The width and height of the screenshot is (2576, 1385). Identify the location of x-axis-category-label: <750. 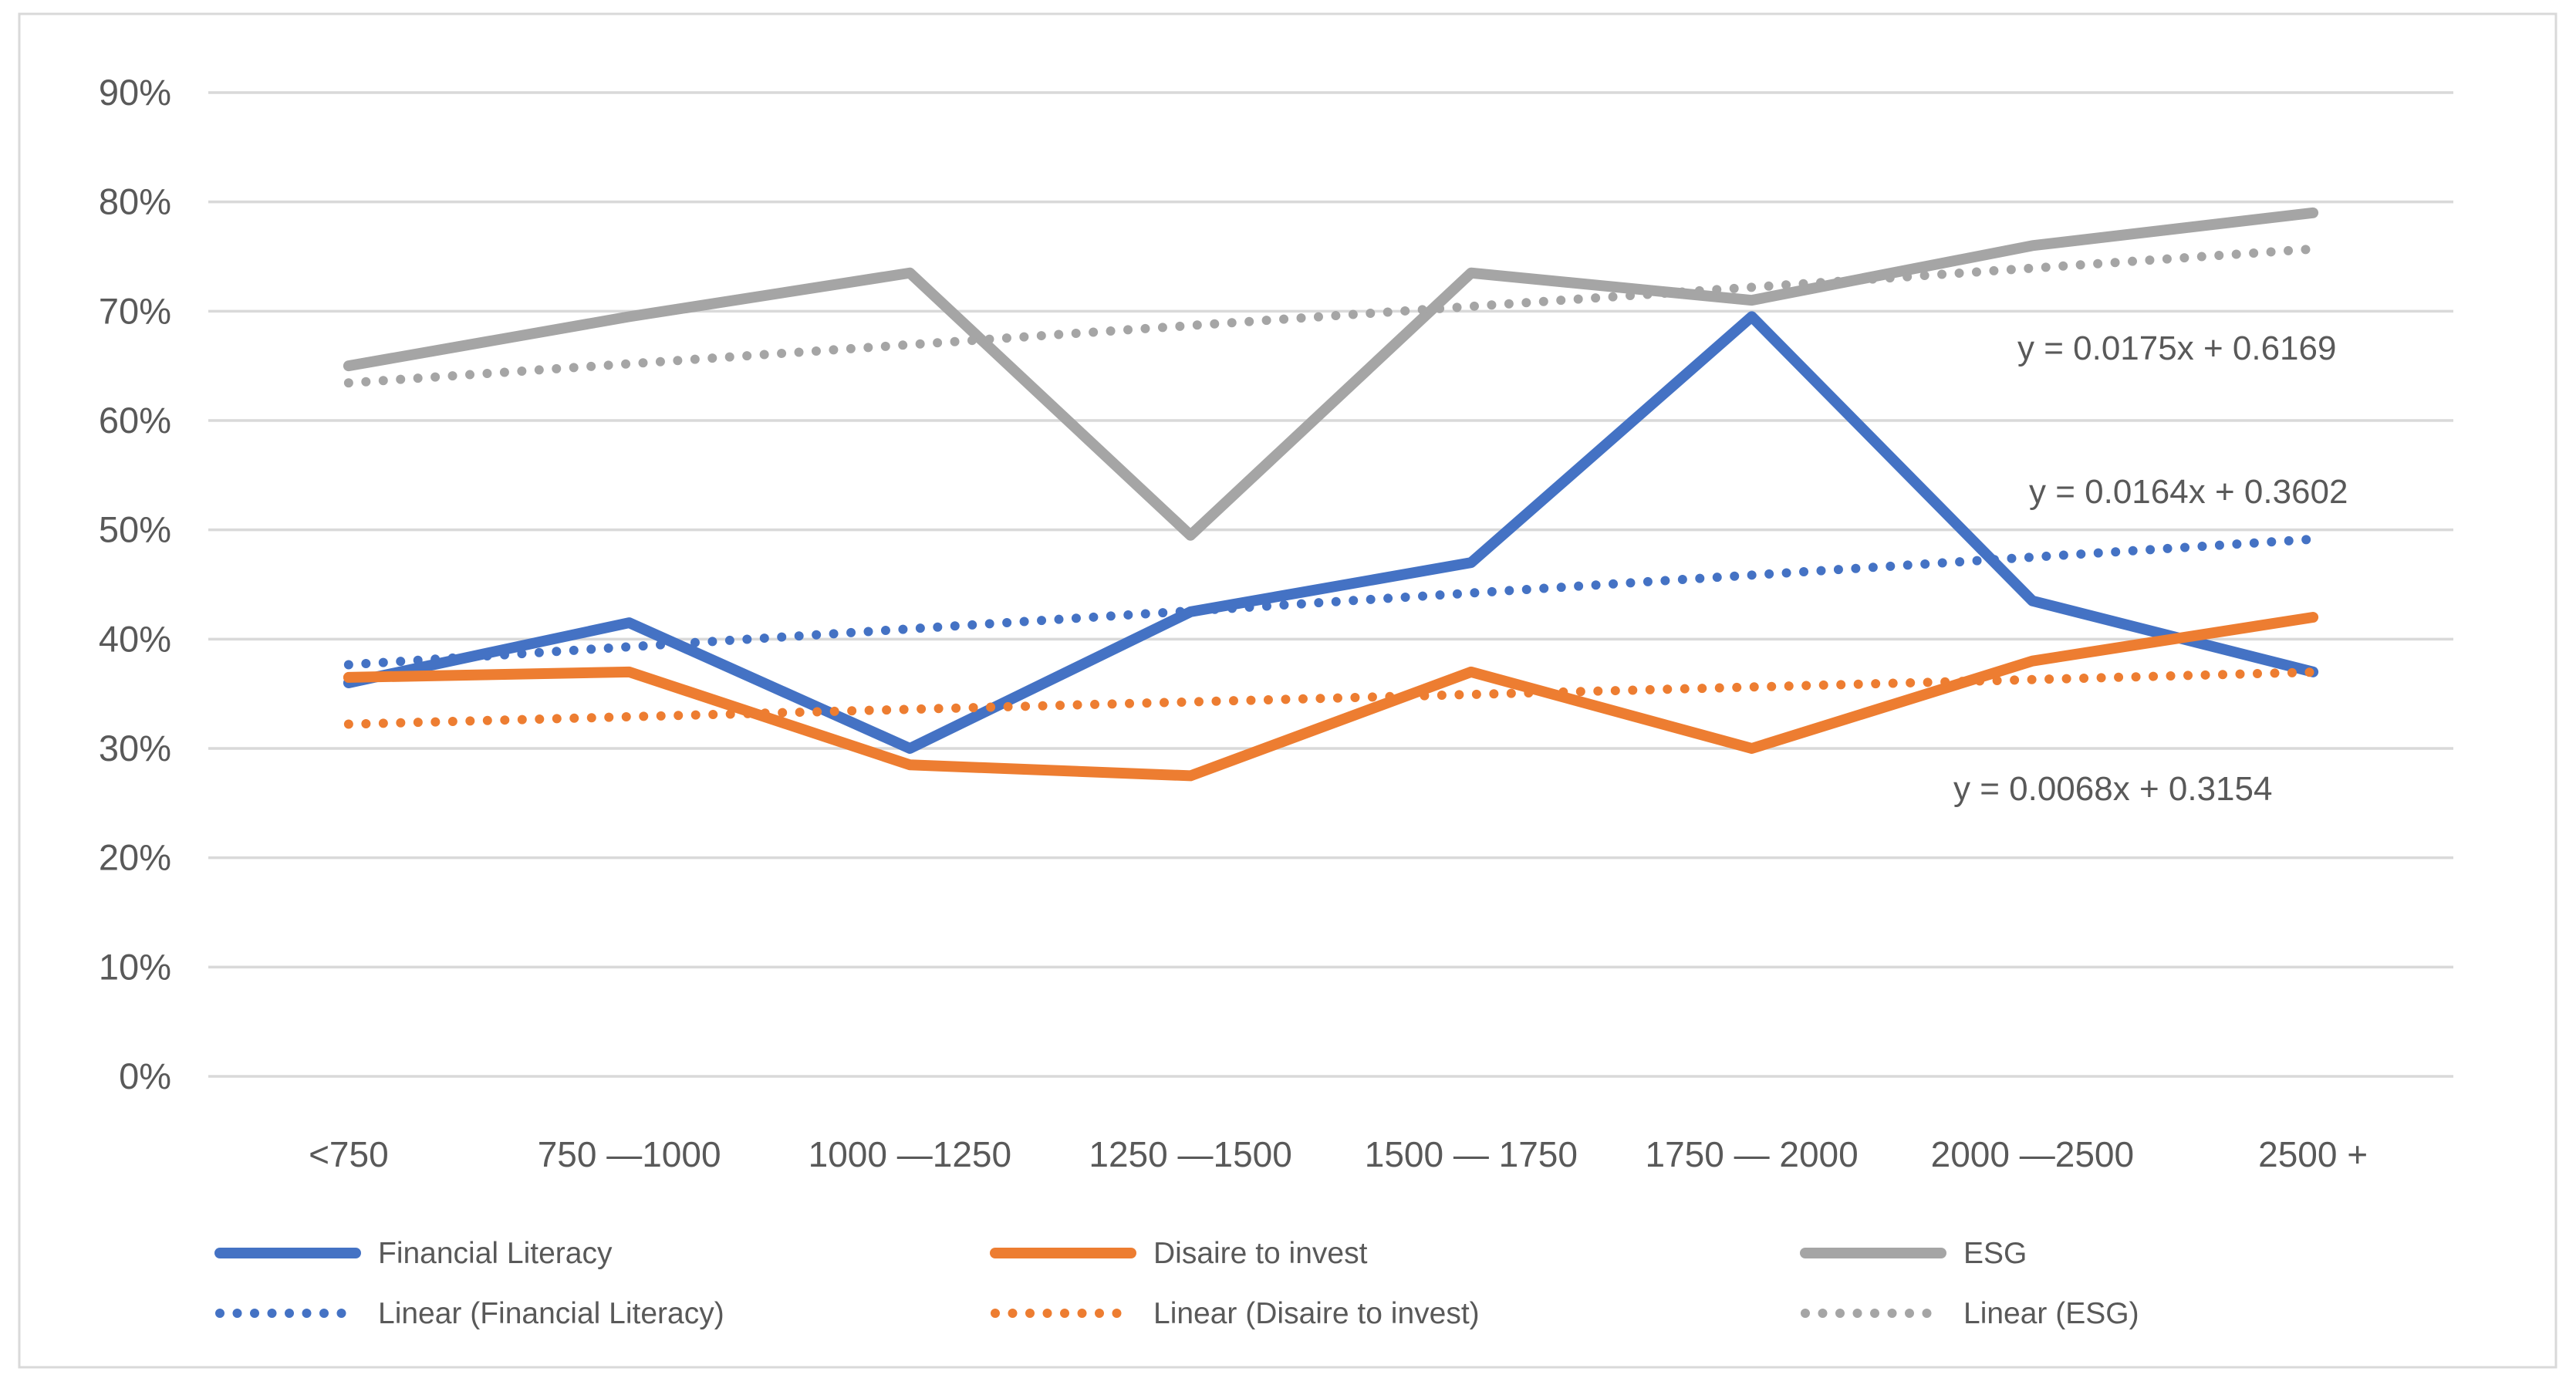
(349, 1154).